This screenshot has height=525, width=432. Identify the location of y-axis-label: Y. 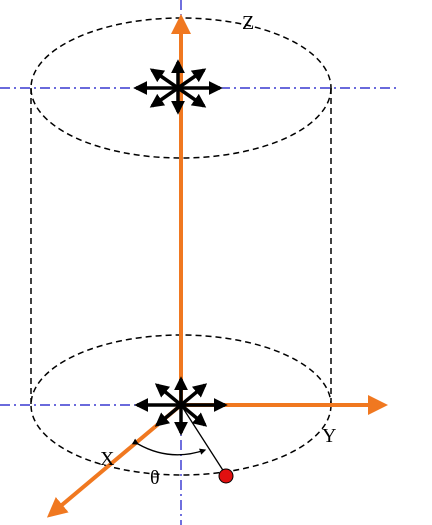
(329, 436).